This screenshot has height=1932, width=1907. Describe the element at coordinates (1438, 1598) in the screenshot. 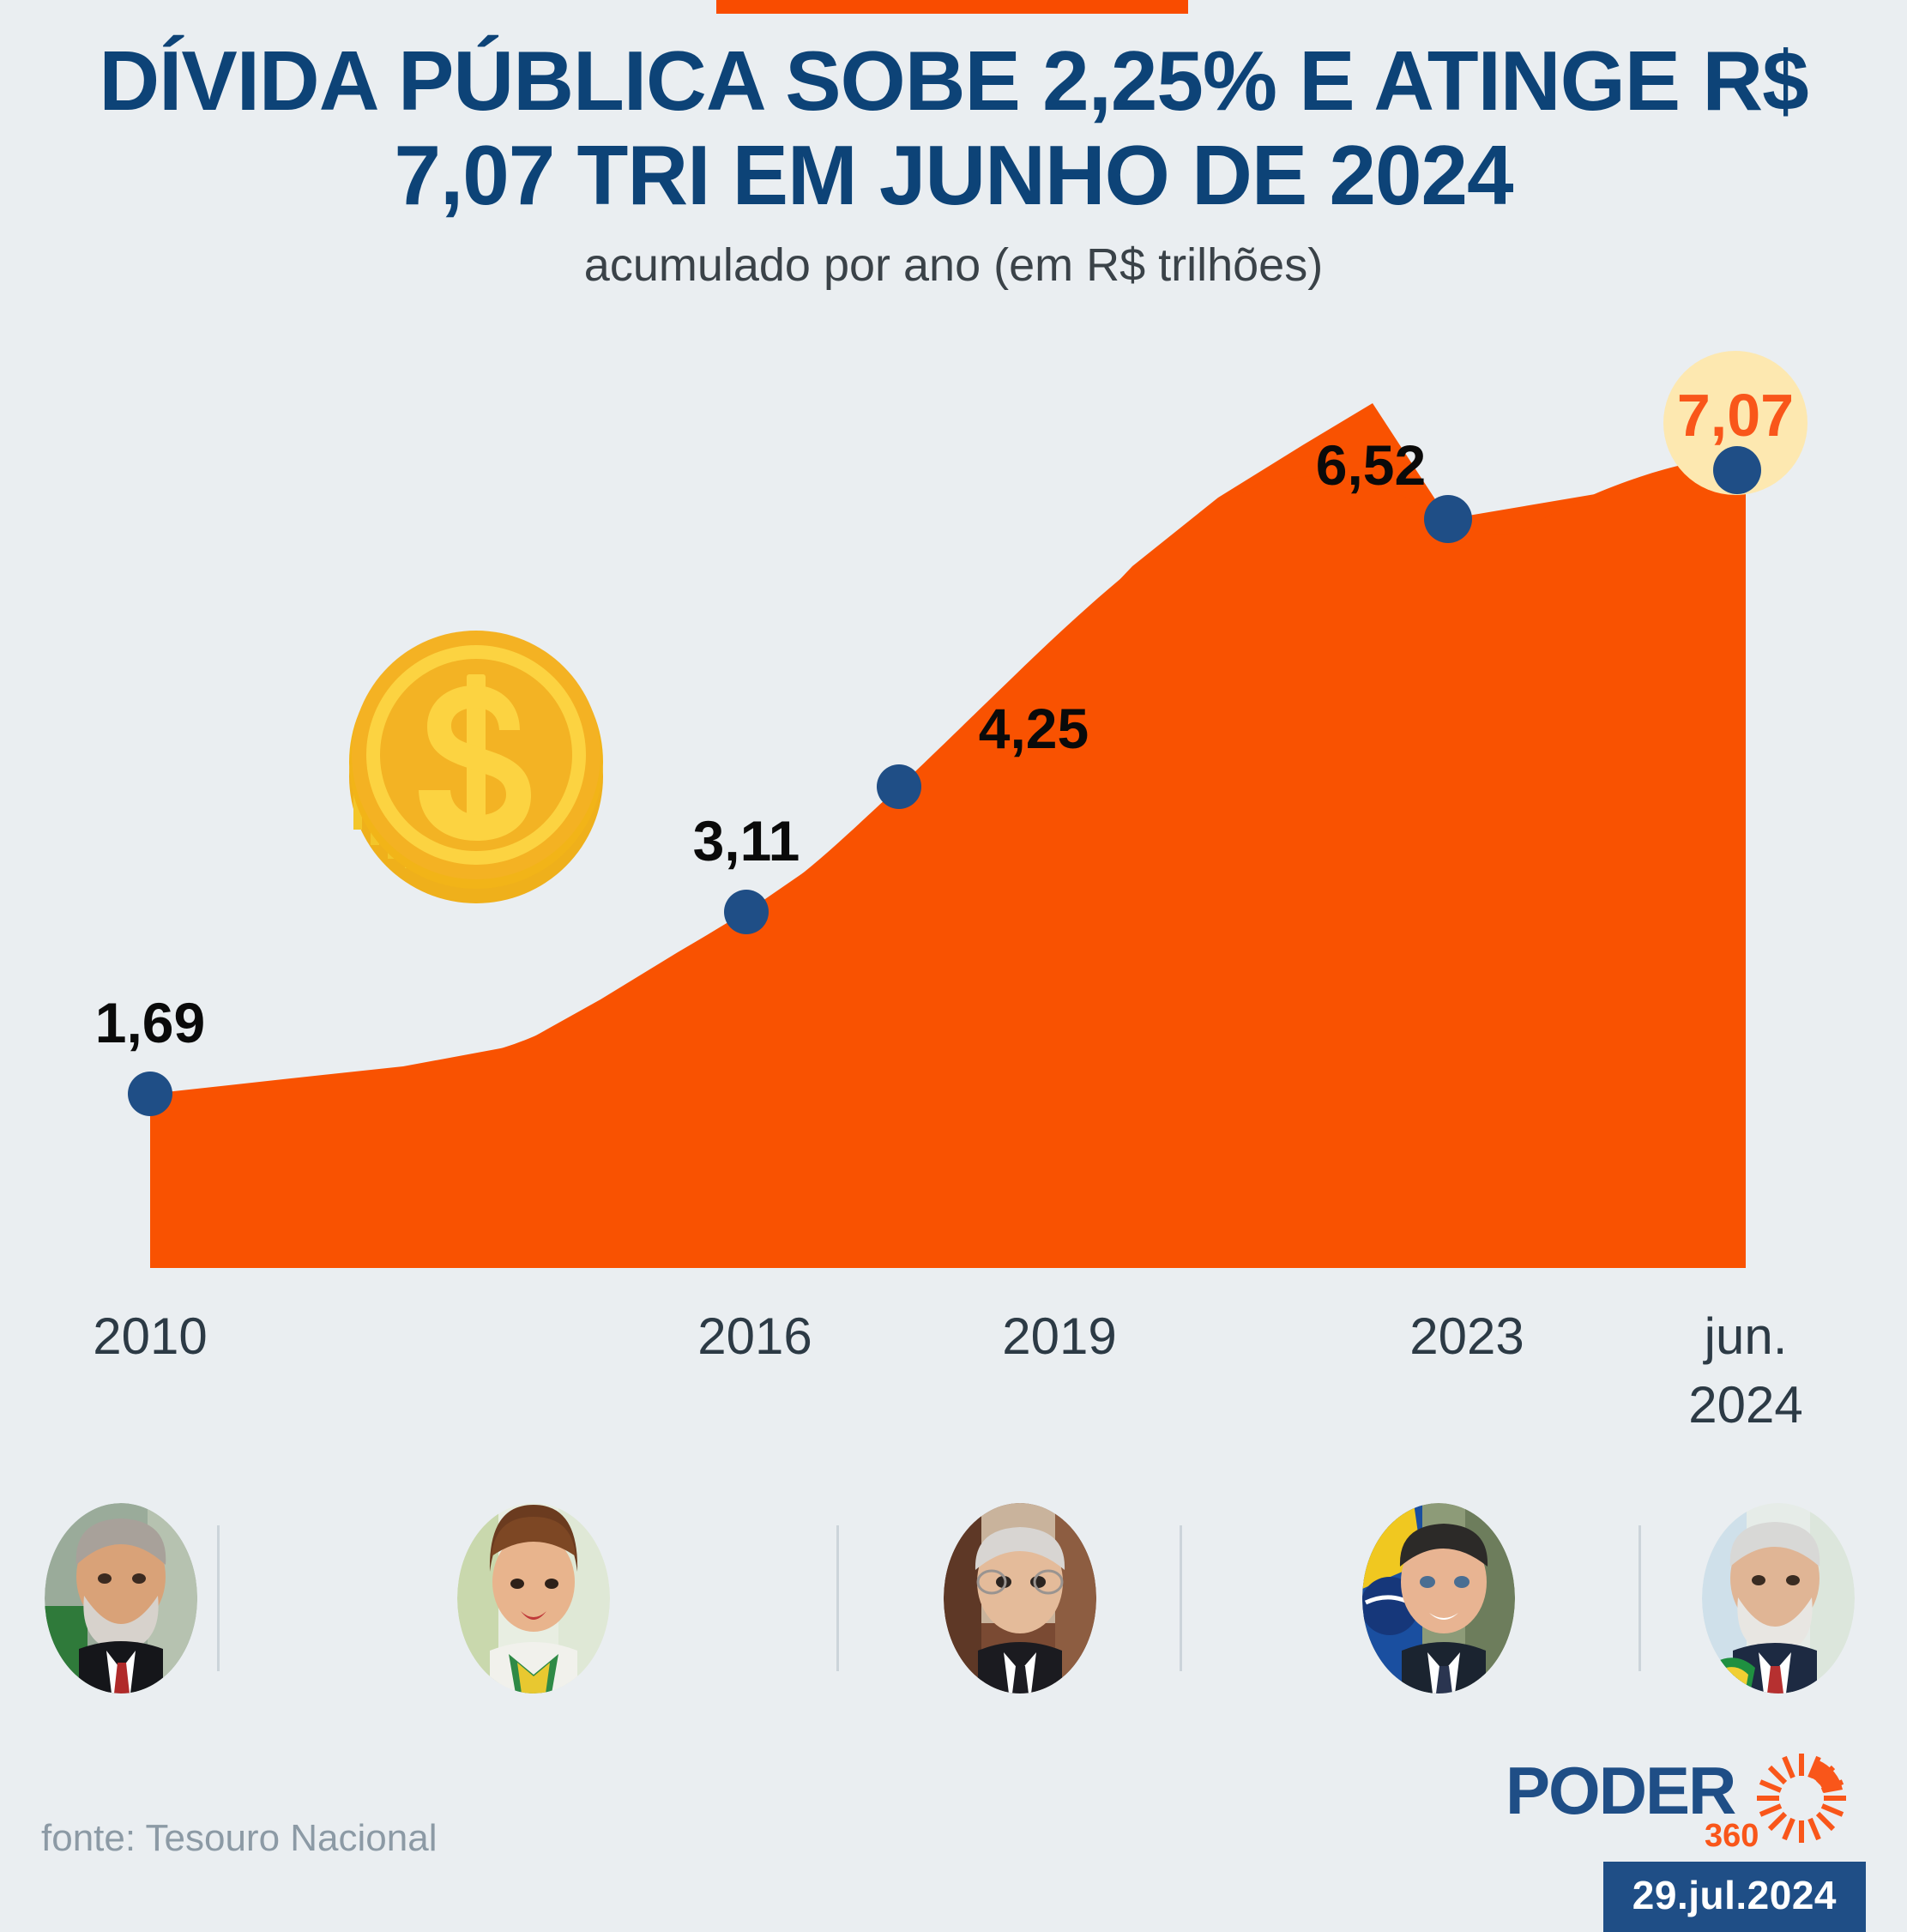

I see `portrait-bolsonaro` at that location.